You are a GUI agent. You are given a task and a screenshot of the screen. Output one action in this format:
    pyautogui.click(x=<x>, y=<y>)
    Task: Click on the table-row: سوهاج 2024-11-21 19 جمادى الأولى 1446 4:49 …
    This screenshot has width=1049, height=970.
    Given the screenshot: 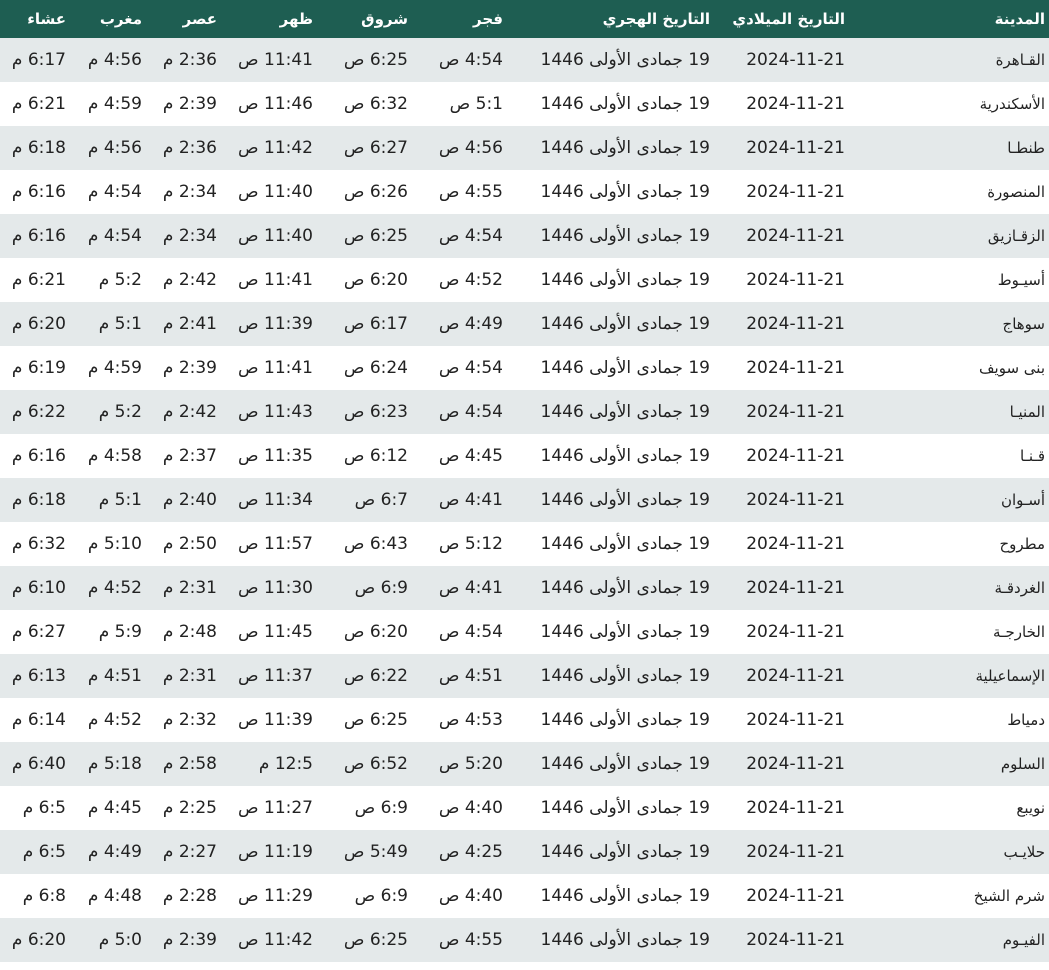 What is the action you would take?
    pyautogui.click(x=524, y=324)
    